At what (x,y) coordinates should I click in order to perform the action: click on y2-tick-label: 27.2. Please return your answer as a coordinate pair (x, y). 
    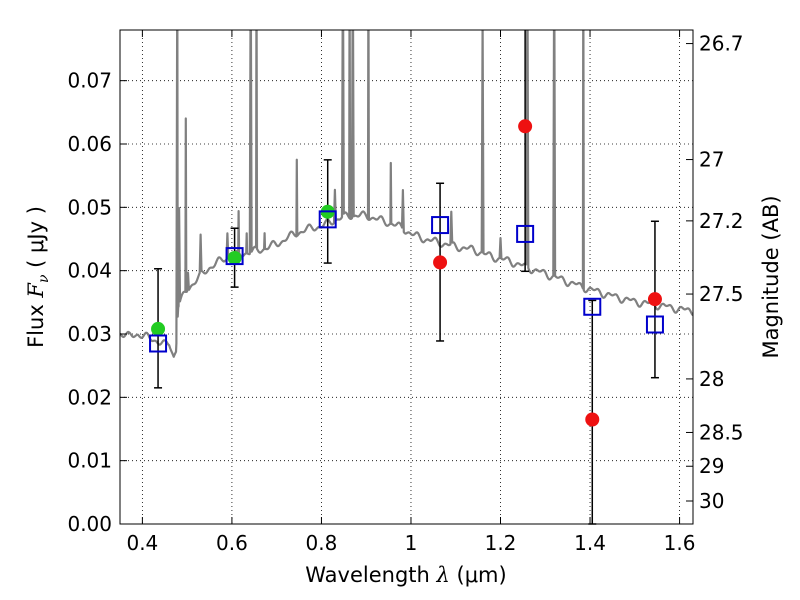
    Looking at the image, I should click on (721, 221).